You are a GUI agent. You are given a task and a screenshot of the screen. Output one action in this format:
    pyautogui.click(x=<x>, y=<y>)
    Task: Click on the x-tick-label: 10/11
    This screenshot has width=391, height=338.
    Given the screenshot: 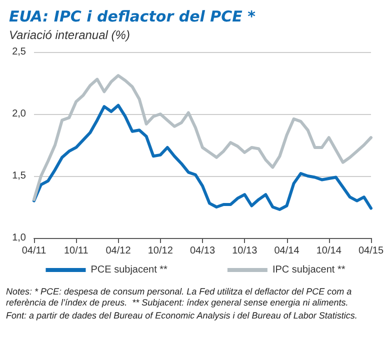 What is the action you would take?
    pyautogui.click(x=76, y=251)
    